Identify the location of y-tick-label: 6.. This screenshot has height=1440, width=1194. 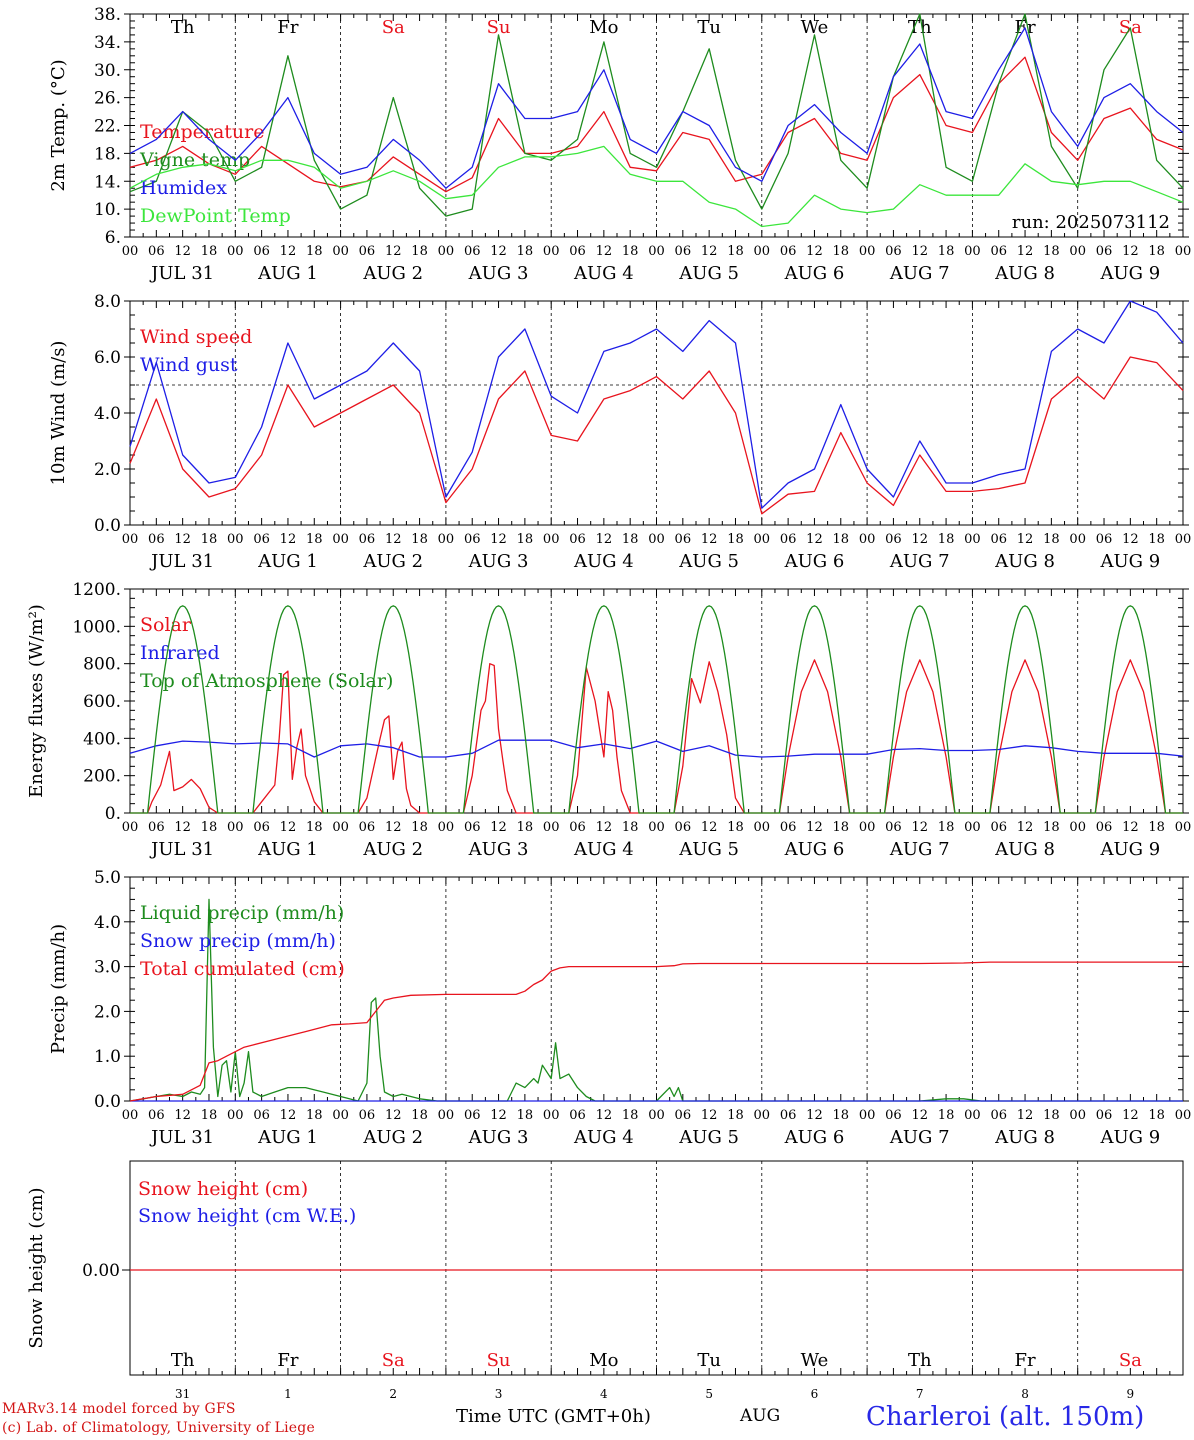
(113, 238).